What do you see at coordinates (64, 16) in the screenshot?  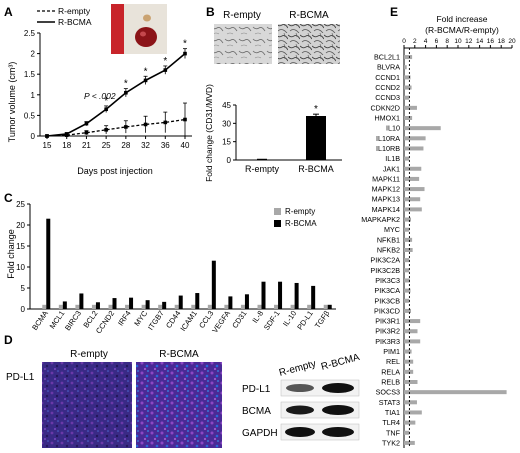 I see `panel-a-legend: R-empty R-BCMA` at bounding box center [64, 16].